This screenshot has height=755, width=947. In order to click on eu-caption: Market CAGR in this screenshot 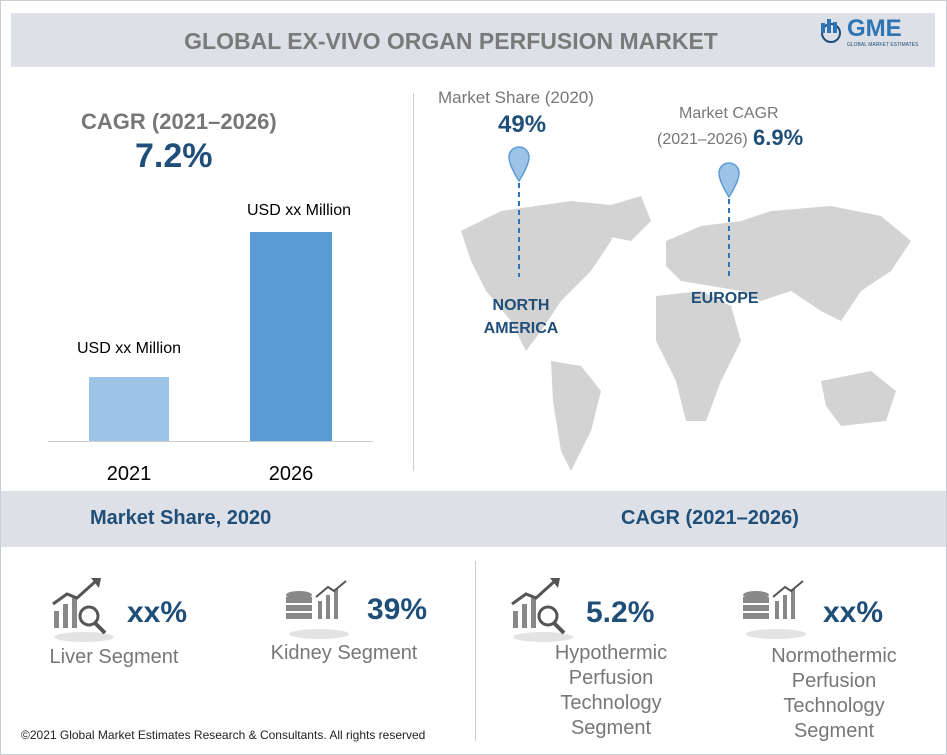, I will do `click(729, 113)`.